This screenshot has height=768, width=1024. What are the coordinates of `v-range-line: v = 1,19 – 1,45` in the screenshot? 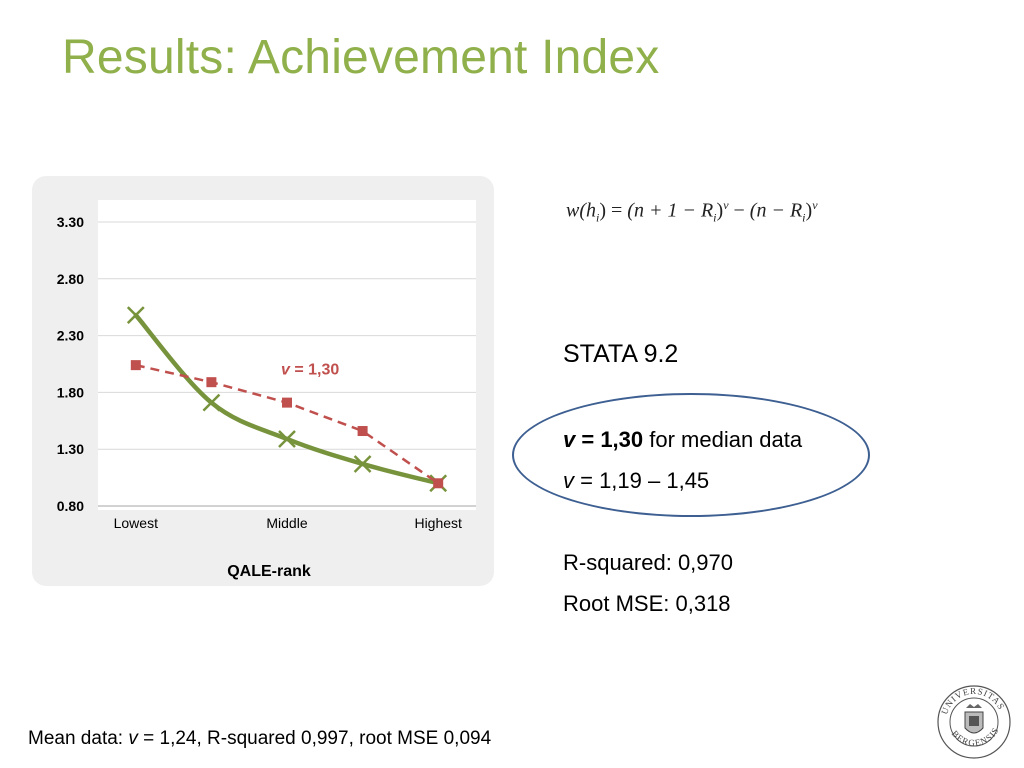 It's located at (636, 481).